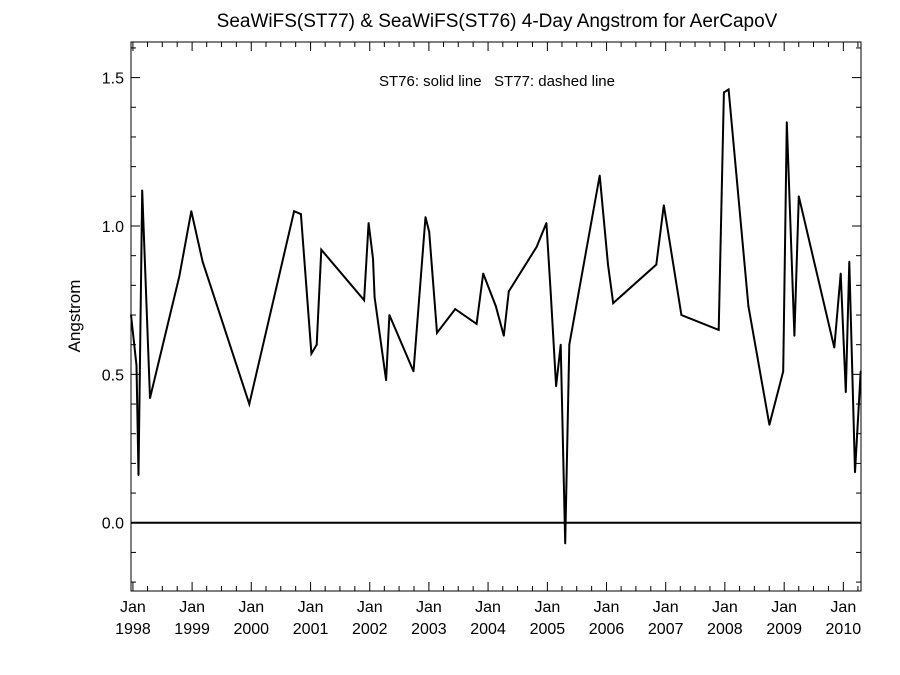 This screenshot has width=900, height=675. I want to click on x-tick-year: 2009, so click(784, 629).